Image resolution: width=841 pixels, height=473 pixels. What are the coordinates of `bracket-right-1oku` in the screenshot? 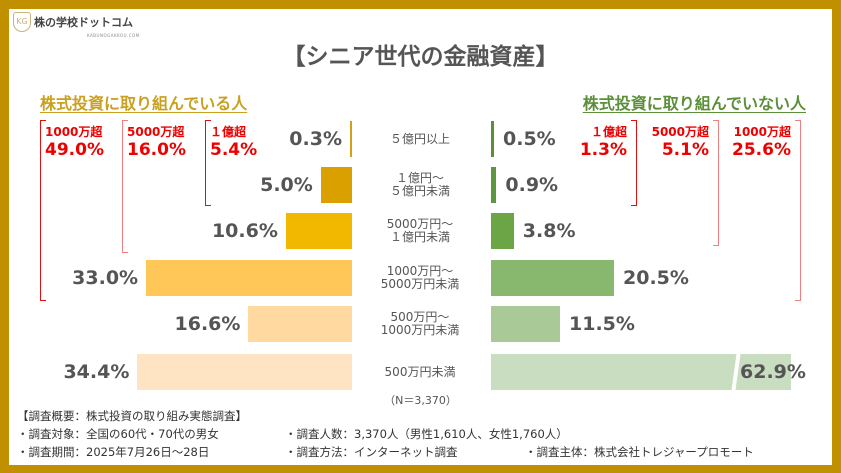 It's located at (634, 163).